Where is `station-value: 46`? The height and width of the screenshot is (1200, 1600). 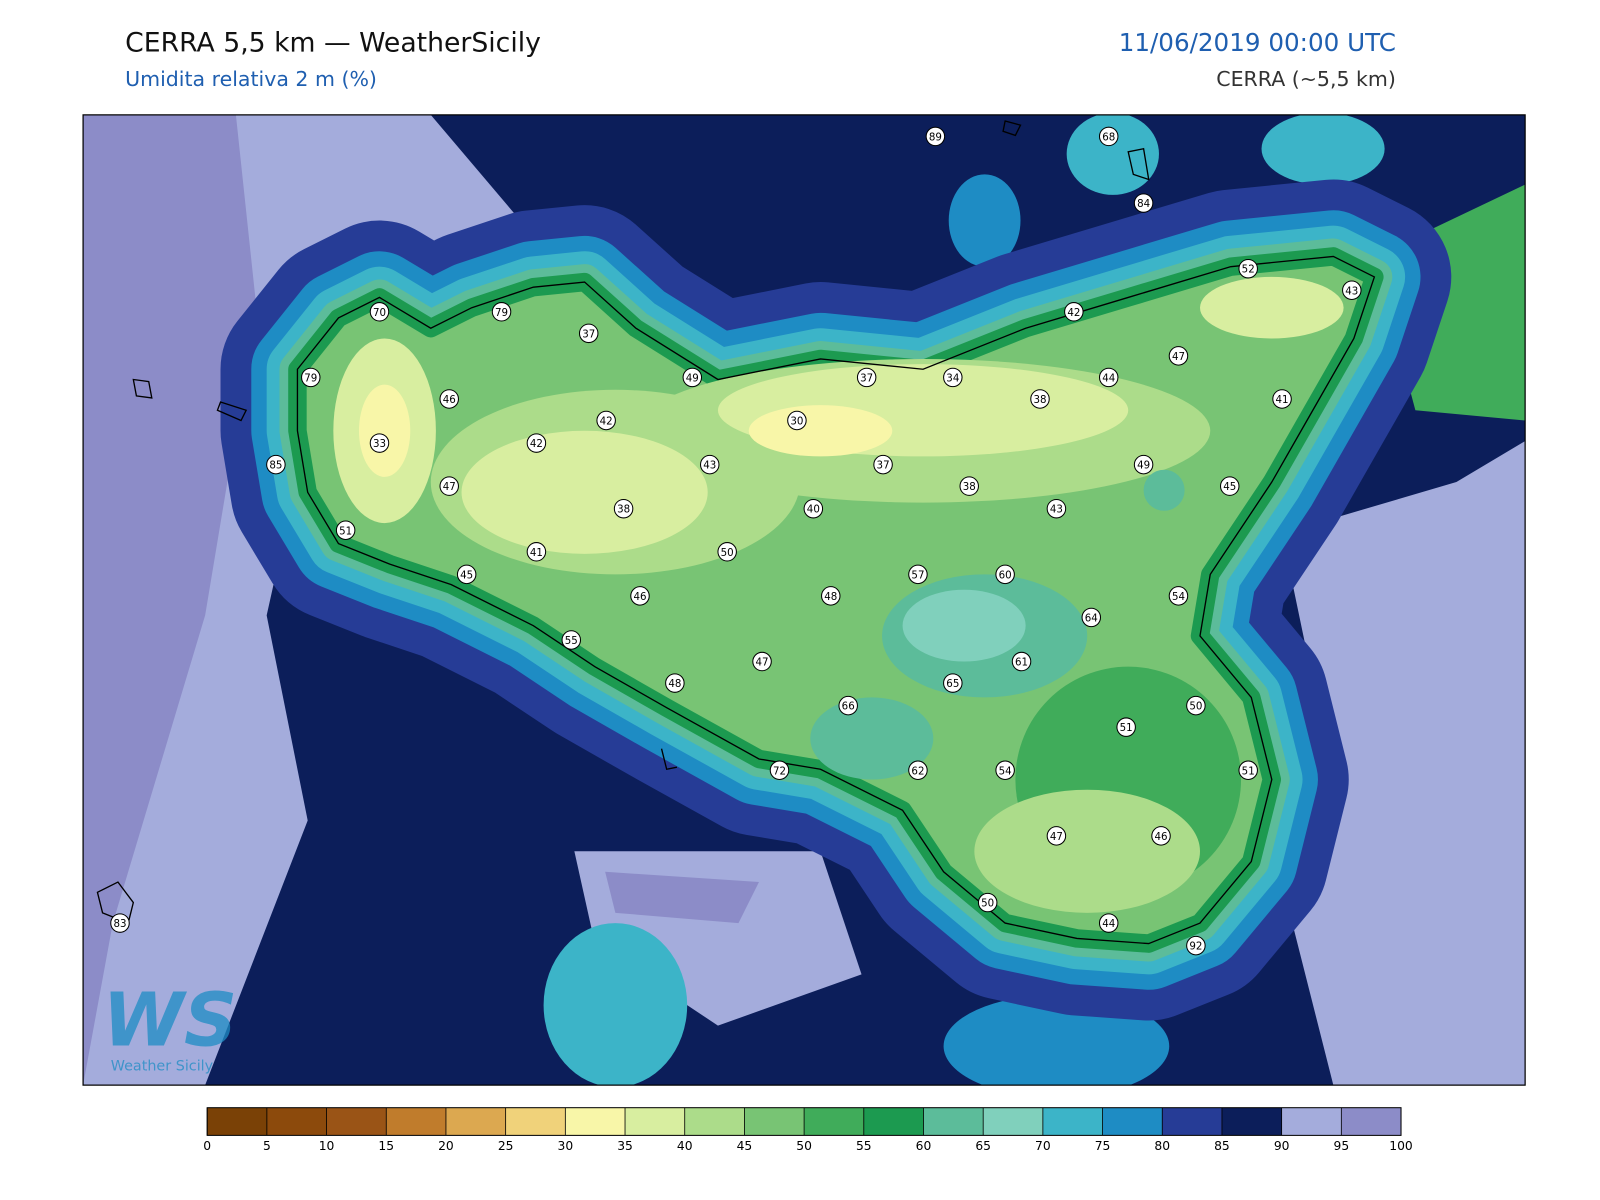
station-value: 46 is located at coordinates (639, 597).